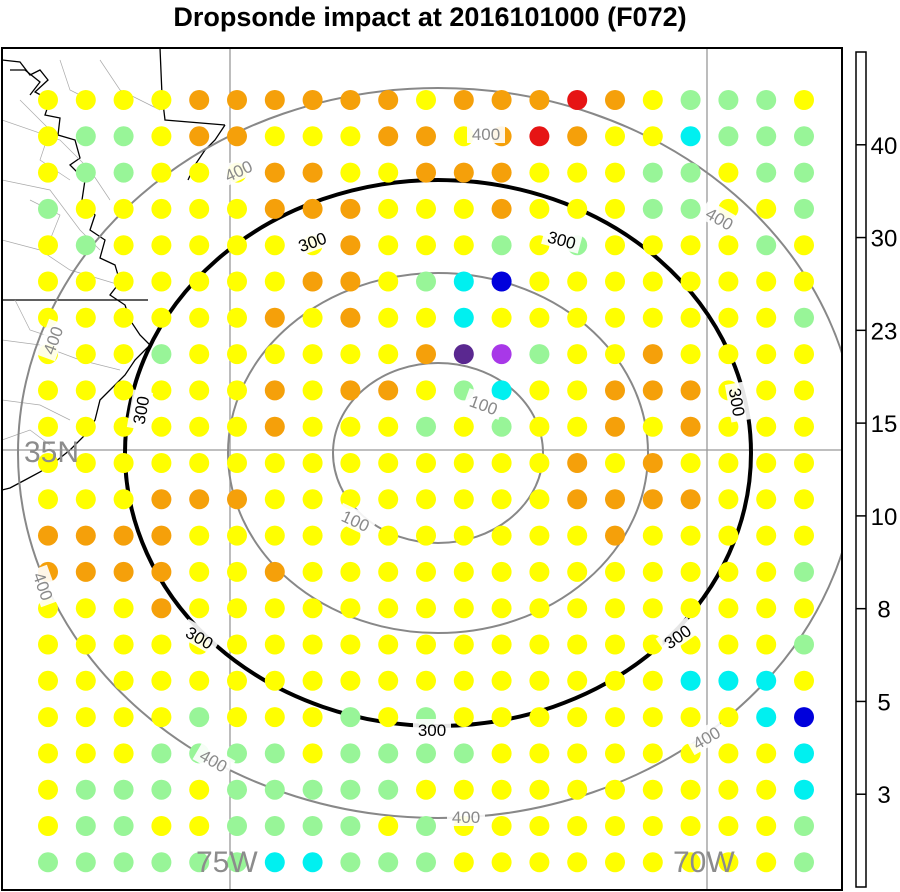 The image size is (900, 892). Describe the element at coordinates (884, 331) in the screenshot. I see `colorbar-tick-label: 23` at that location.